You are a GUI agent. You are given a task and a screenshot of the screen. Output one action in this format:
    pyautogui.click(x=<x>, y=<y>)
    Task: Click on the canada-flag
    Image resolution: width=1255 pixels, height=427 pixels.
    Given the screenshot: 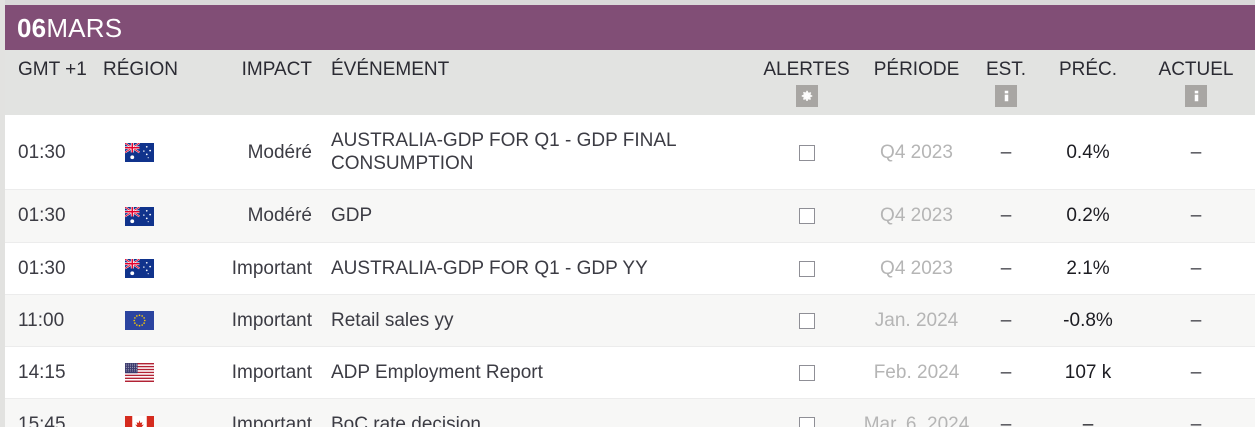 What is the action you would take?
    pyautogui.click(x=139, y=421)
    